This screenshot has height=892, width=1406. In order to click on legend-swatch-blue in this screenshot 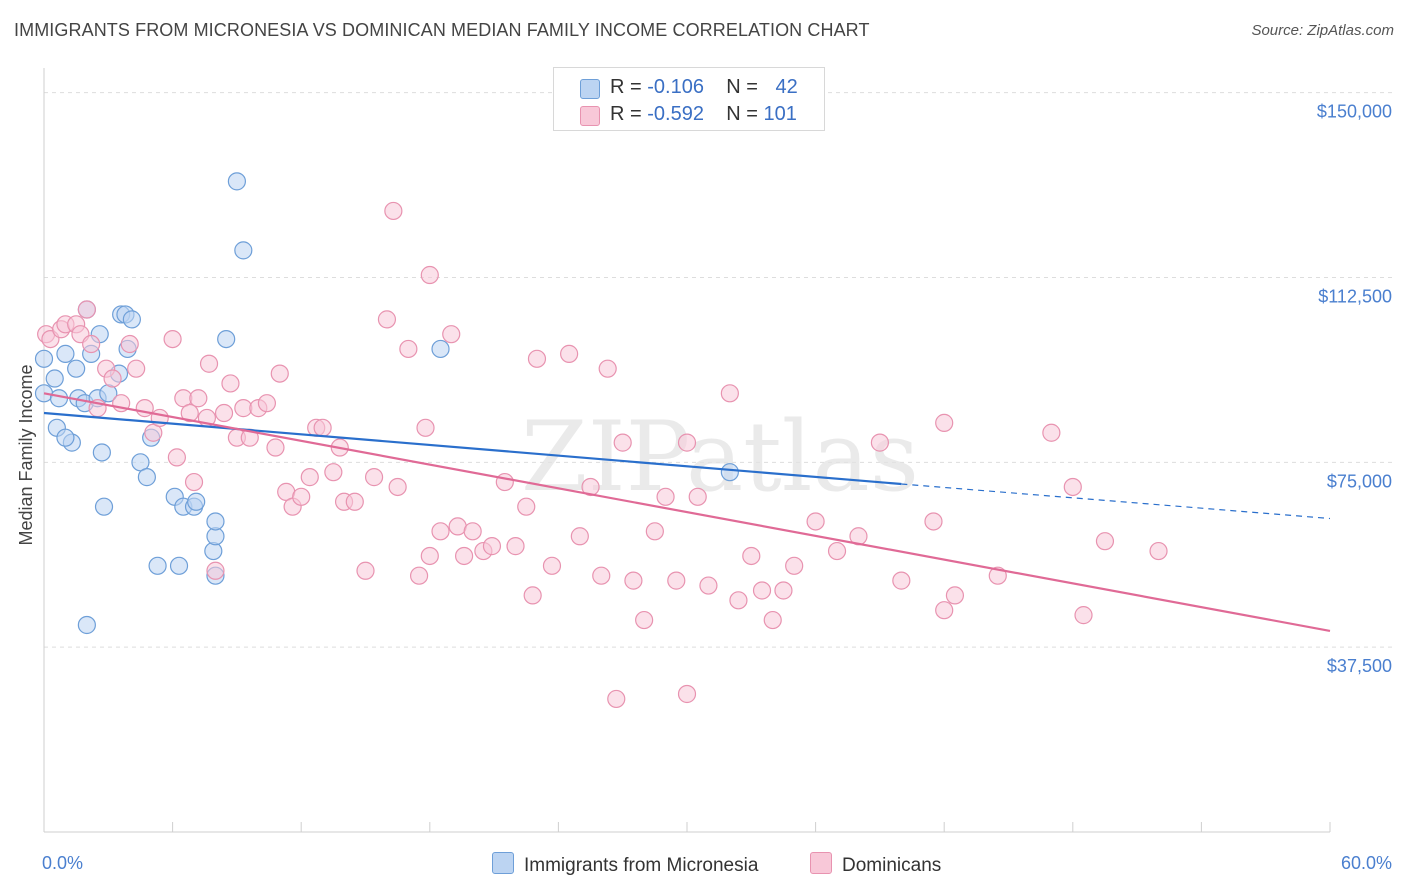, I will do `click(590, 89)`.